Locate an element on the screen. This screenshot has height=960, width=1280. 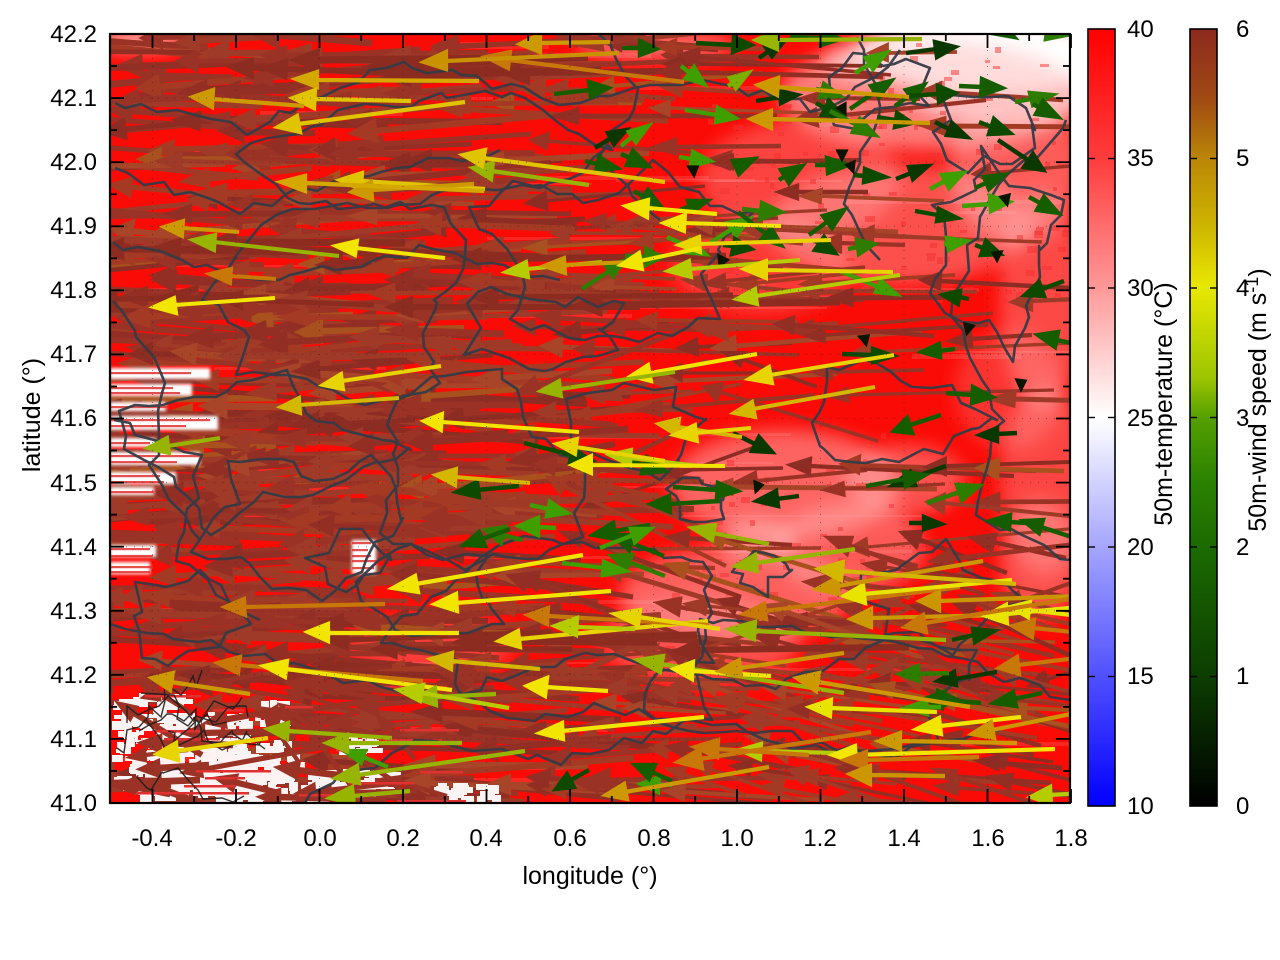
svg-text: 41.1 is located at coordinates (73, 739).